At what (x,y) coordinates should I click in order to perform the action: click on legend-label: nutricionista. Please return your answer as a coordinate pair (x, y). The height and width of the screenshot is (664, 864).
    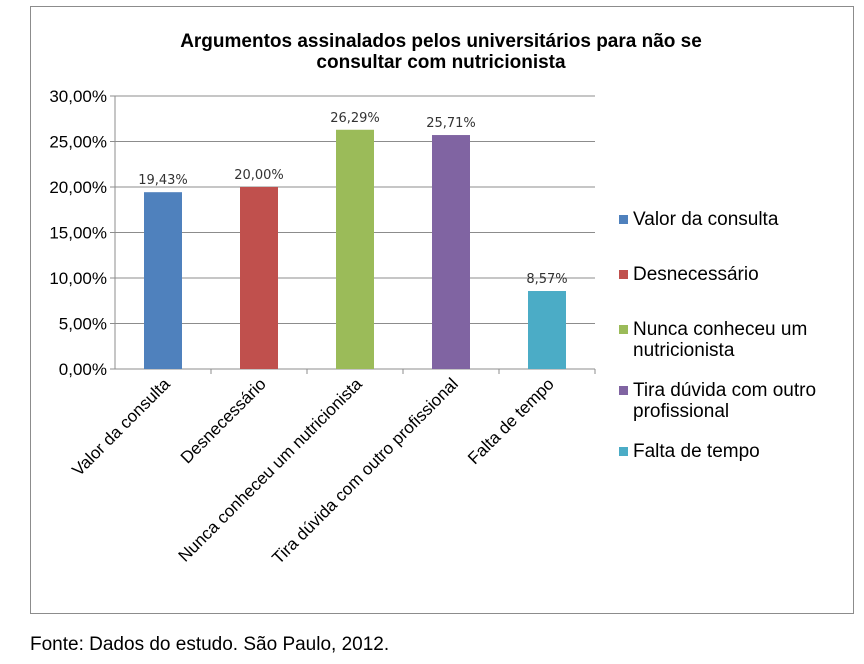
    Looking at the image, I should click on (684, 350).